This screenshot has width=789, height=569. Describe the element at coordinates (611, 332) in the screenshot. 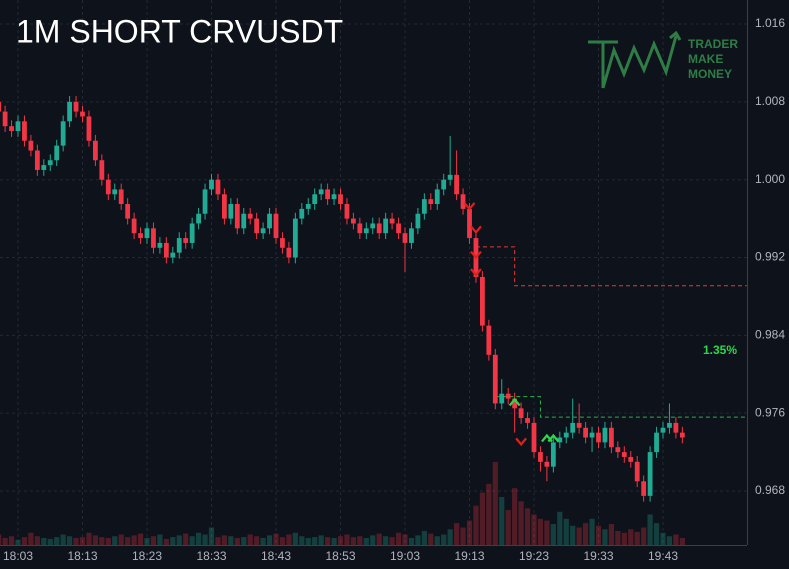

I see `levels` at that location.